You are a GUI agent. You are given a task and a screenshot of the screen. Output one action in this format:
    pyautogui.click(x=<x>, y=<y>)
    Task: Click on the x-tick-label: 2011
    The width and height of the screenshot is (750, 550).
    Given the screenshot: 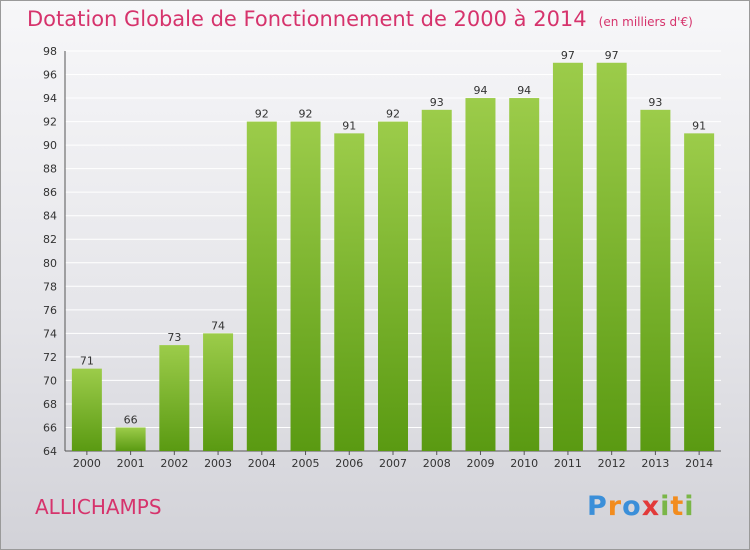 What is the action you would take?
    pyautogui.click(x=568, y=463)
    